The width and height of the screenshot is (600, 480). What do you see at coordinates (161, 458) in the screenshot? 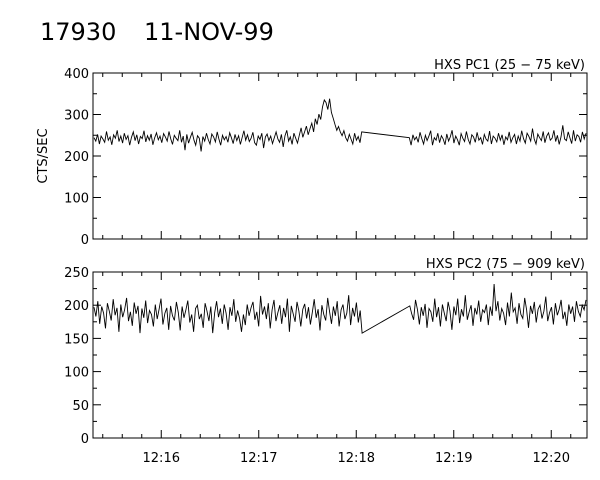
I see `x-tick-label: 12:16` at bounding box center [161, 458].